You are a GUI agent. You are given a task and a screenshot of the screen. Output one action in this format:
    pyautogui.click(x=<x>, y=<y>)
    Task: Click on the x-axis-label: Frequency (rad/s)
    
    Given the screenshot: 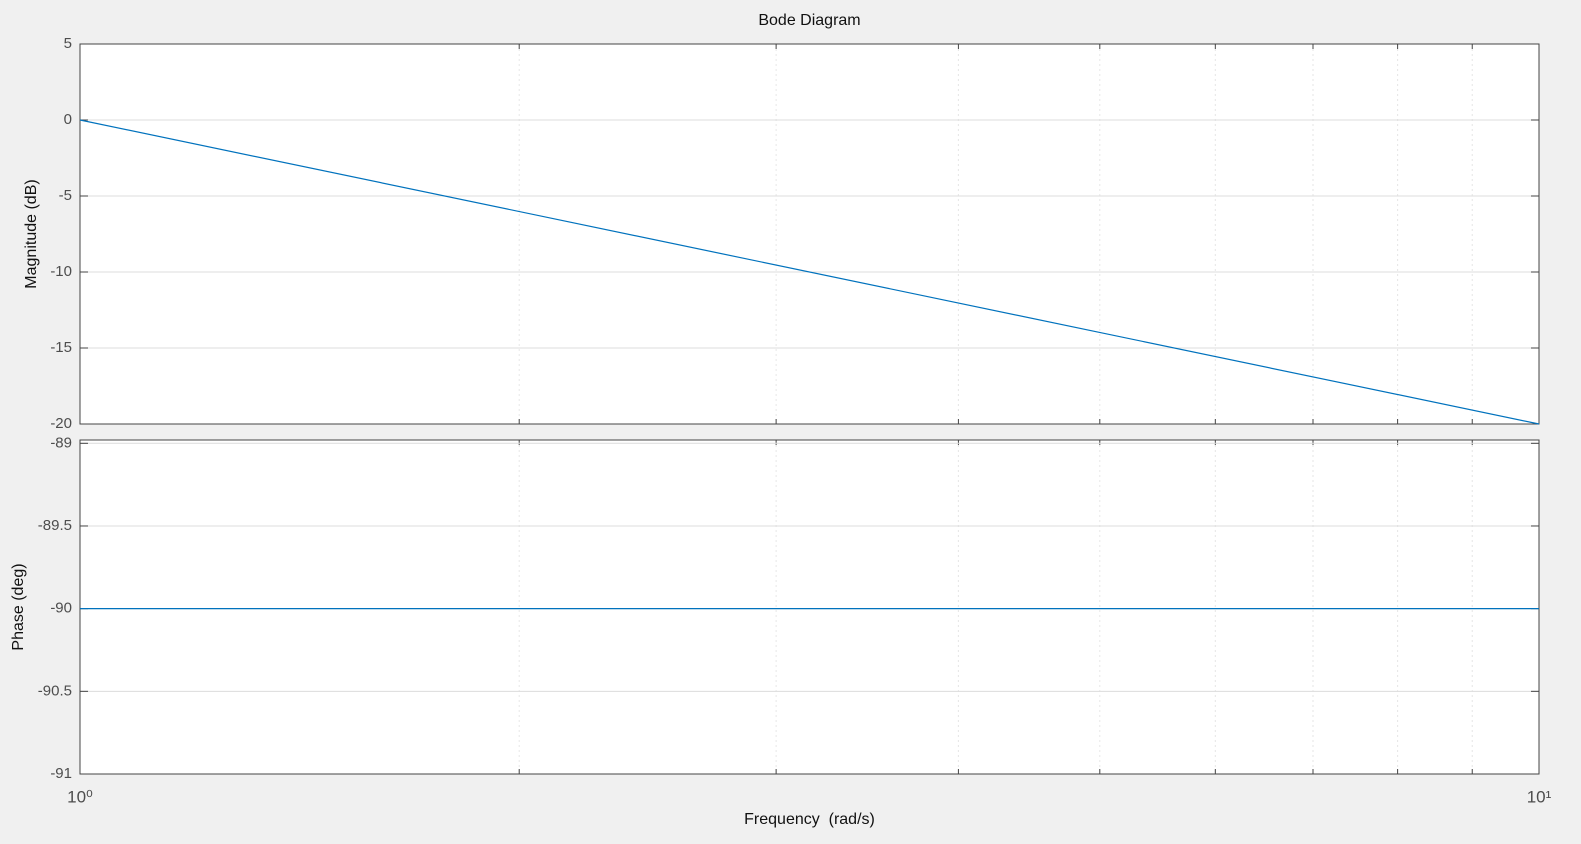 What is the action you would take?
    pyautogui.click(x=809, y=819)
    